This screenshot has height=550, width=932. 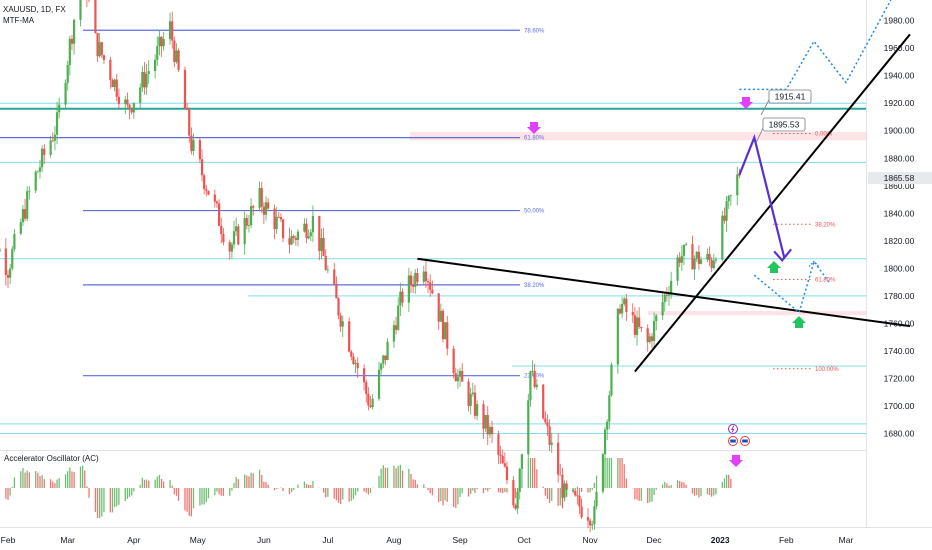 I want to click on y-axis-tick-label: 1680.00, so click(x=899, y=433).